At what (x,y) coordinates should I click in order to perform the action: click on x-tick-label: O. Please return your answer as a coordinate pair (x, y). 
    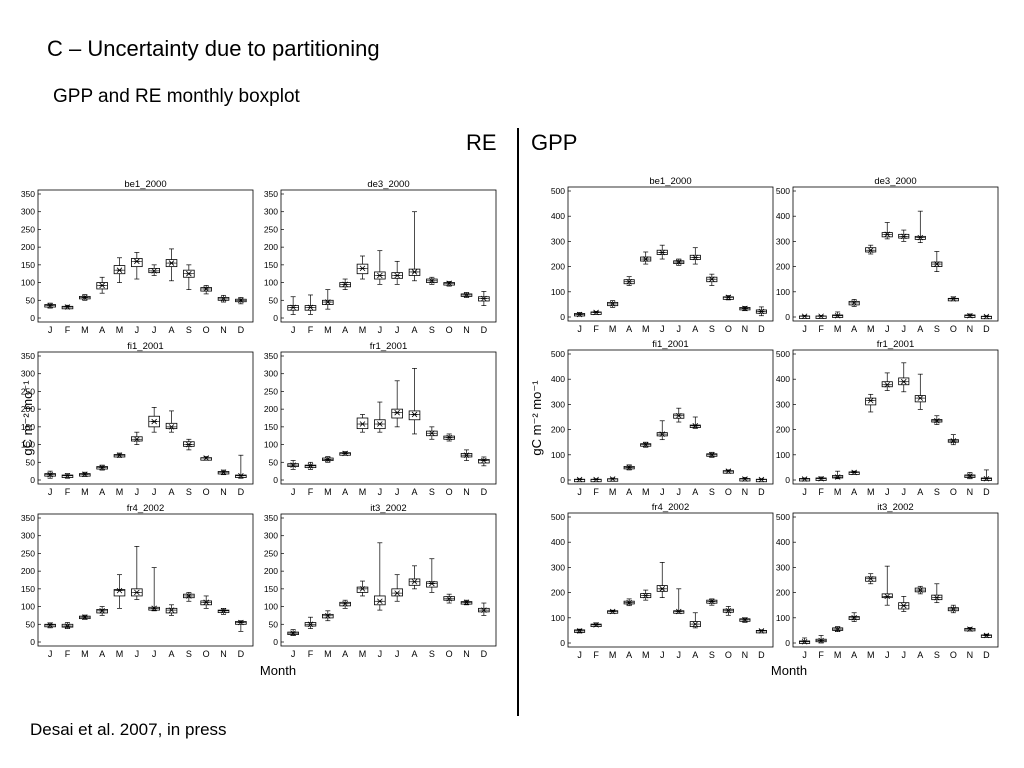
    Looking at the image, I should click on (449, 330).